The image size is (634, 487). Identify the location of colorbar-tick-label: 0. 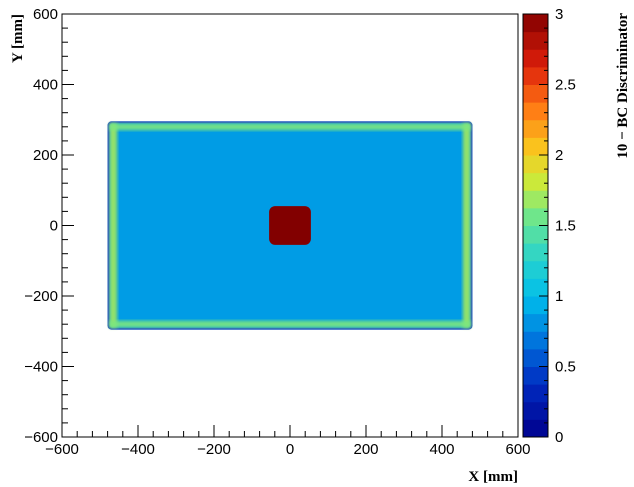
(559, 437).